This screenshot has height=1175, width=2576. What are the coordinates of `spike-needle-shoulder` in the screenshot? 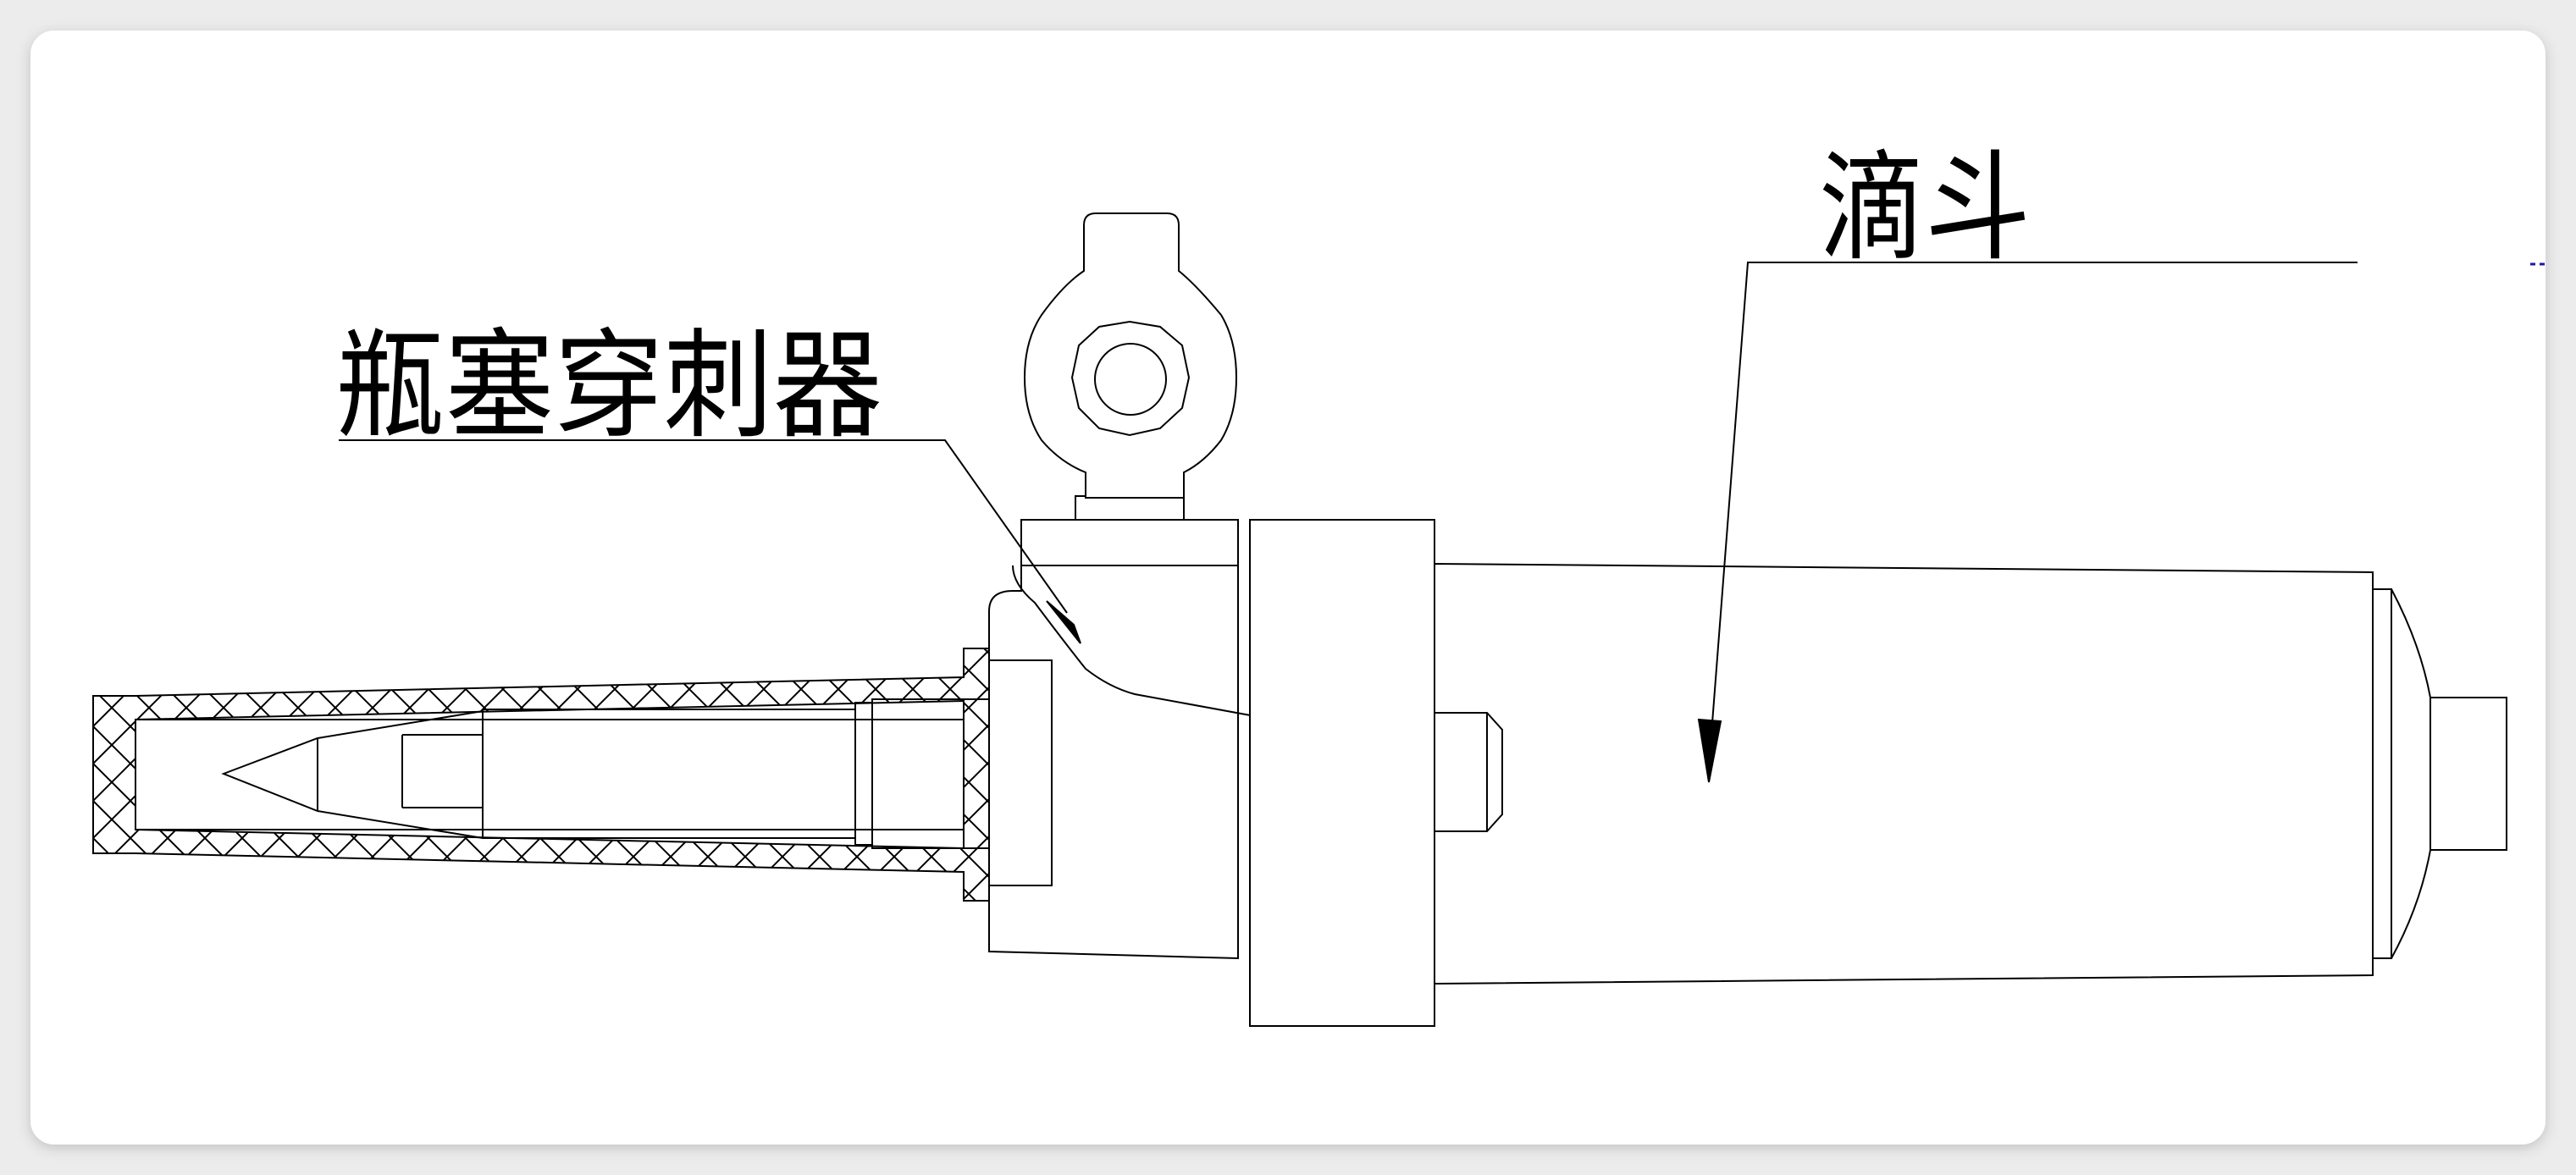 It's located at (400, 773).